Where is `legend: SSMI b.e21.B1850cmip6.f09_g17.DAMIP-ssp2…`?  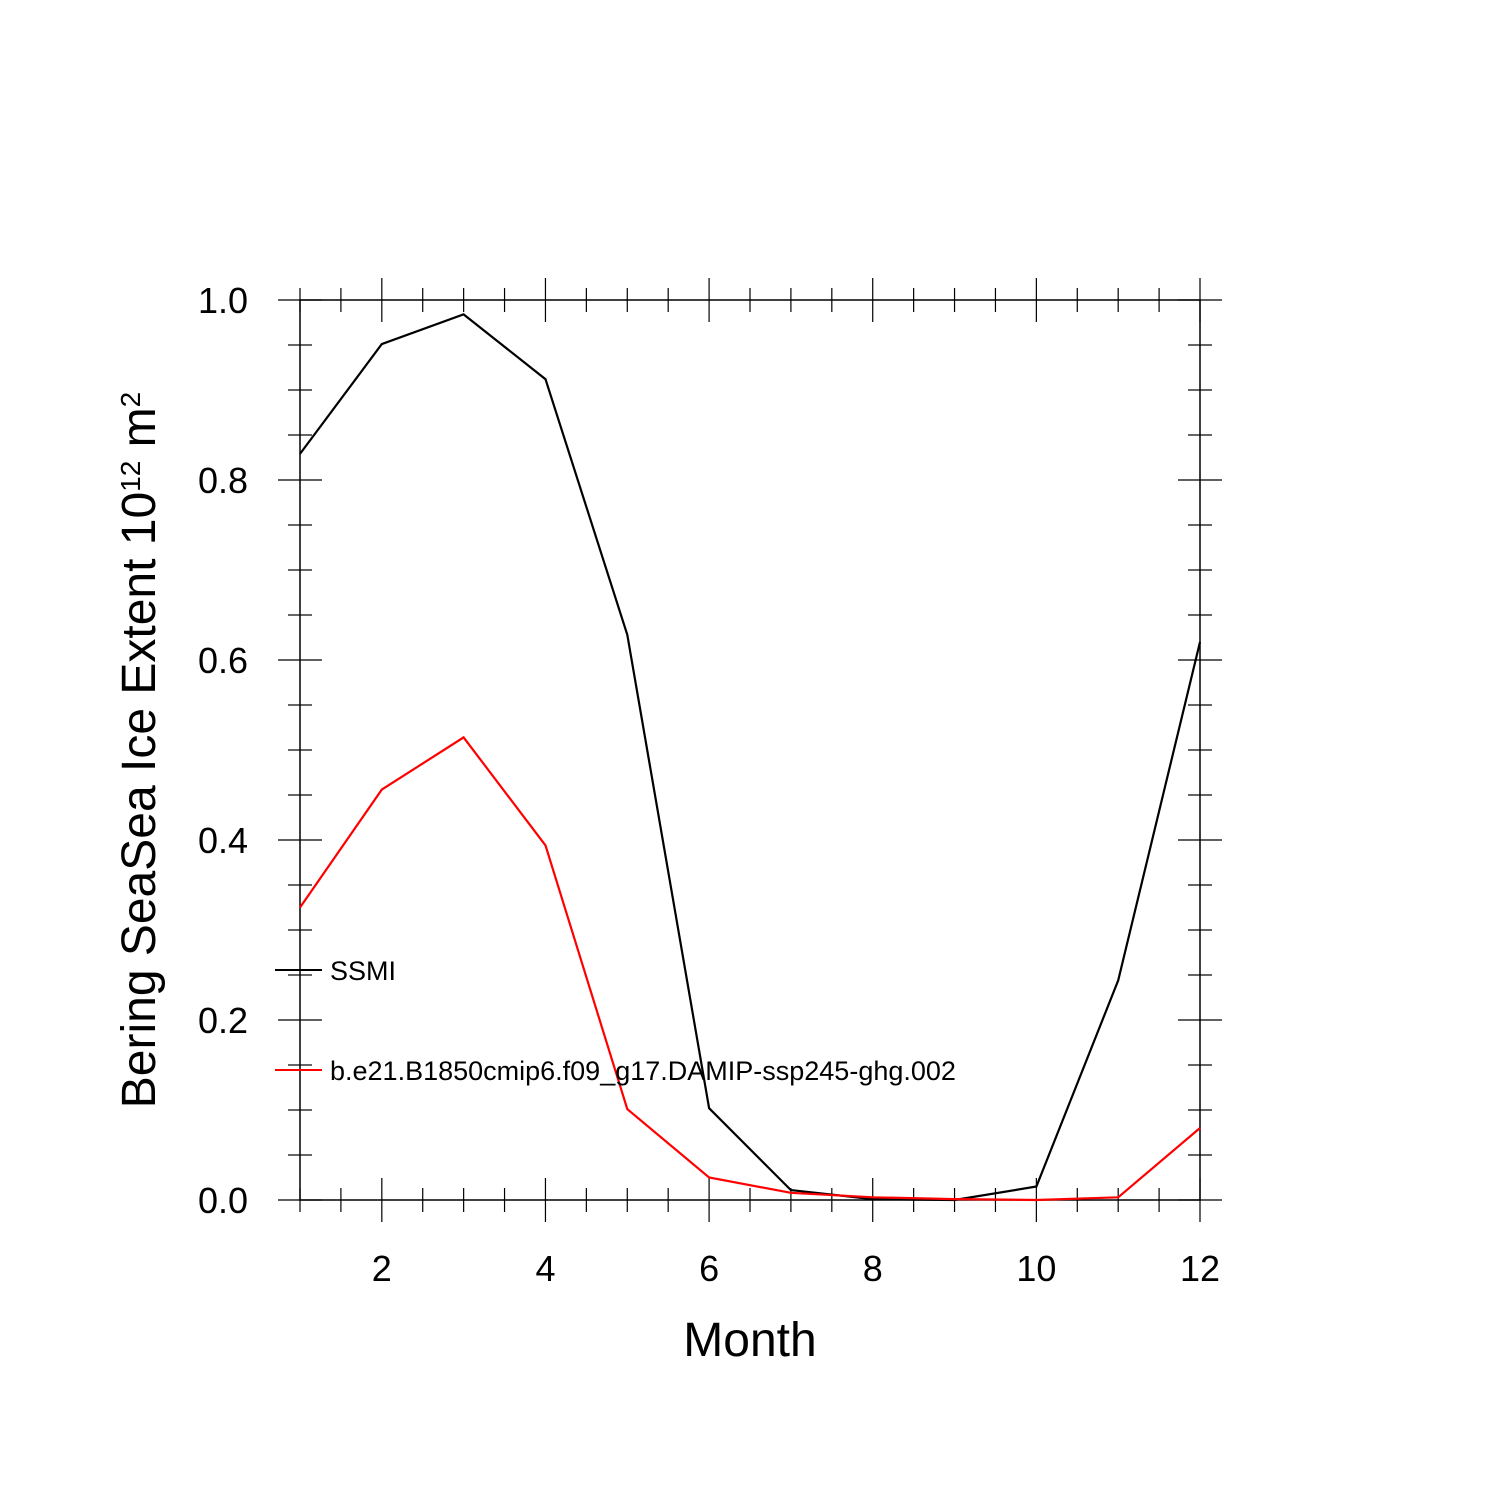
legend: SSMI b.e21.B1850cmip6.f09_g17.DAMIP-ssp2… is located at coordinates (615, 1021).